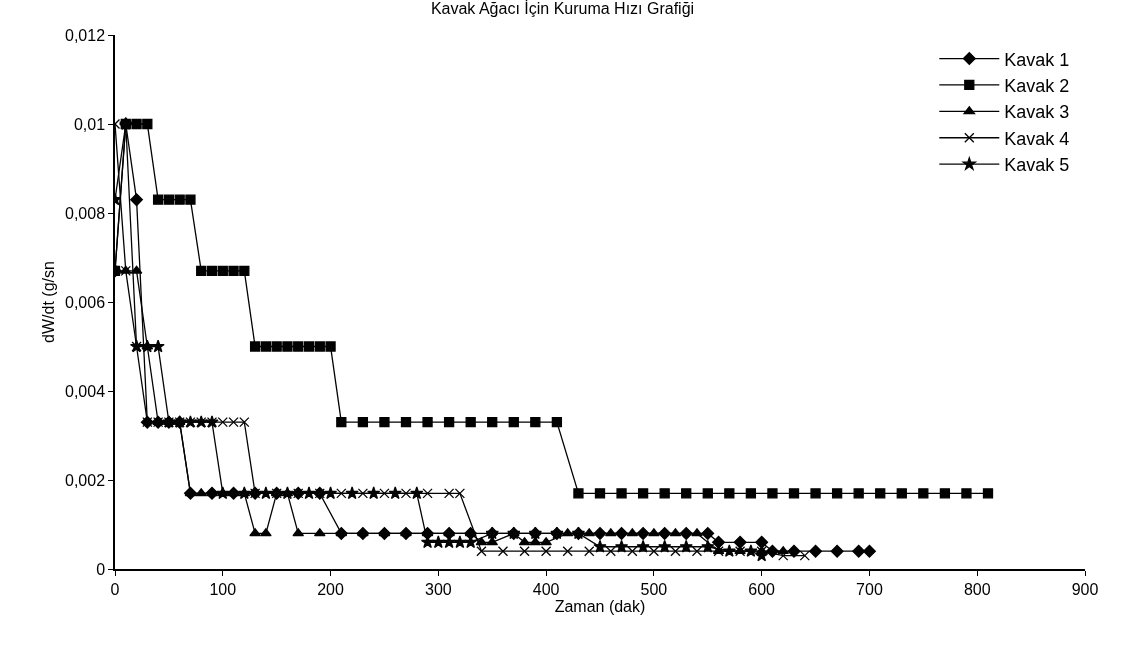  Describe the element at coordinates (1037, 112) in the screenshot. I see `legend-label: Kavak 3` at that location.